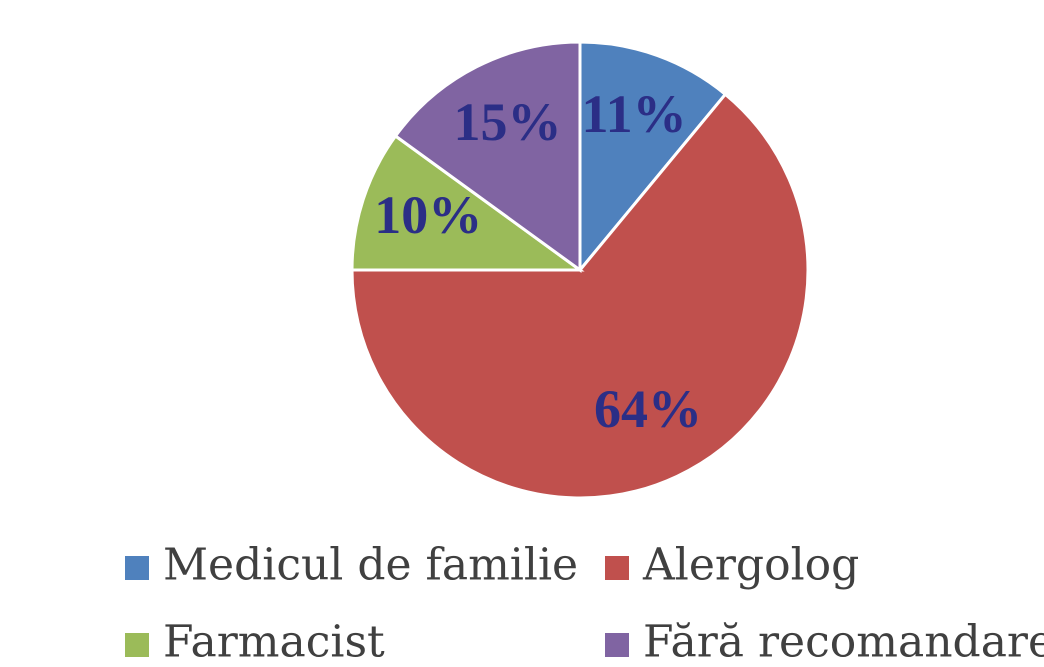 The width and height of the screenshot is (1044, 667). What do you see at coordinates (634, 114) in the screenshot?
I see `value-label: 11%` at bounding box center [634, 114].